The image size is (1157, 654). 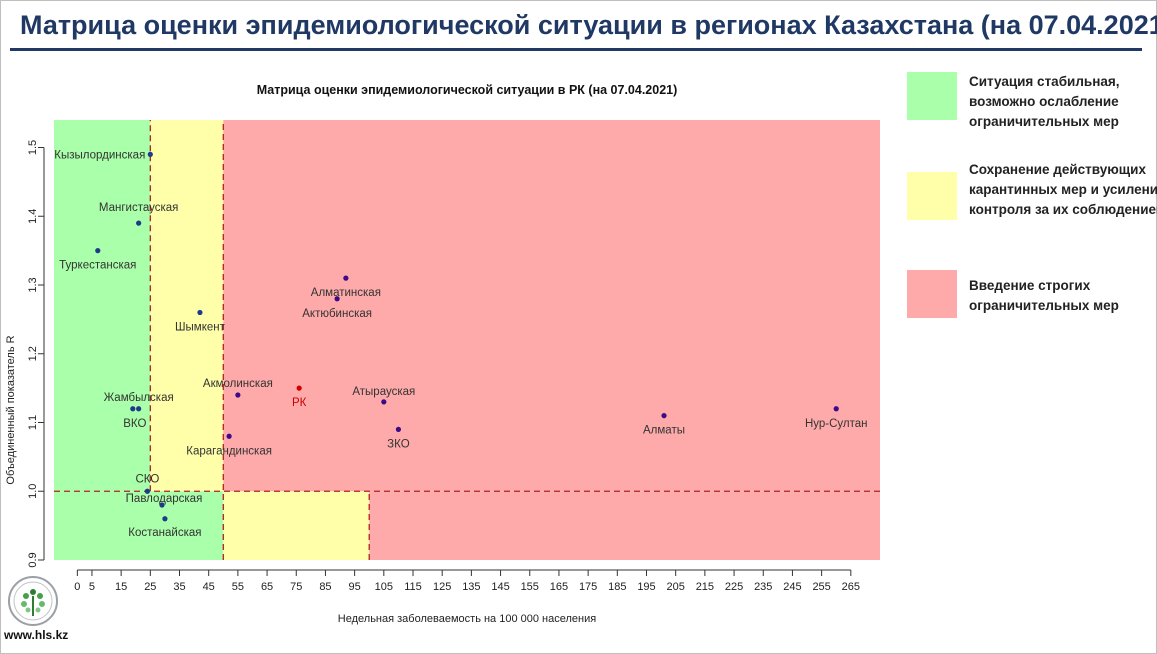 I want to click on y-tick-label-4: 1.3, so click(x=33, y=284).